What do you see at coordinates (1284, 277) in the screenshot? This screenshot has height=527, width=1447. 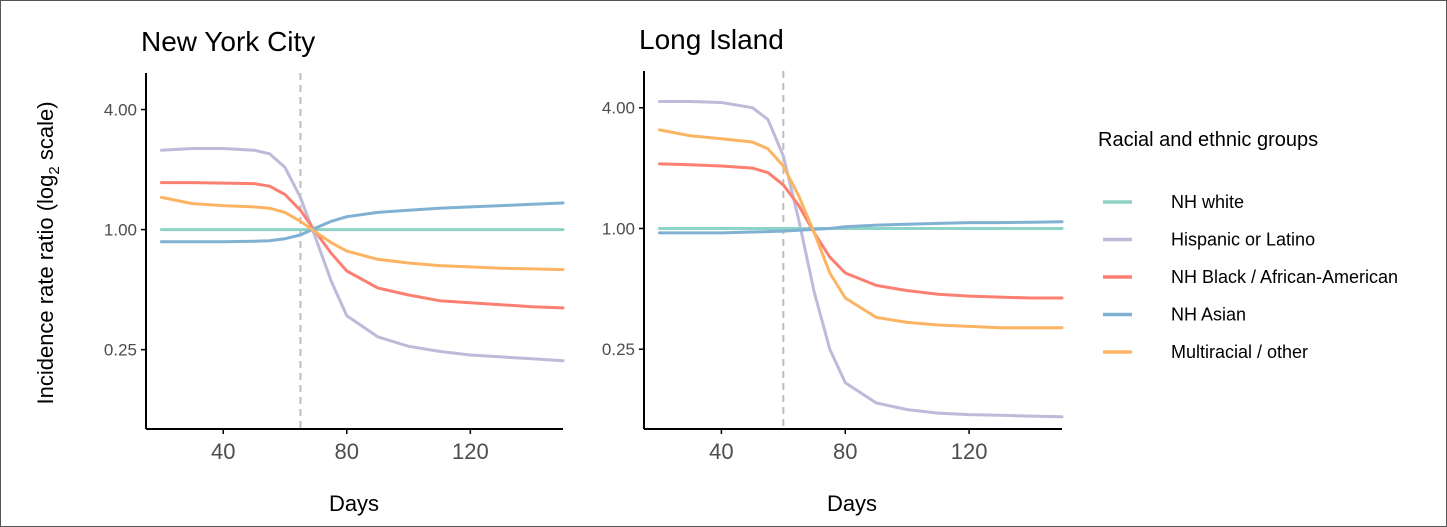 I see `legend-entry-nh-black-african-american: NH Black / African-American` at bounding box center [1284, 277].